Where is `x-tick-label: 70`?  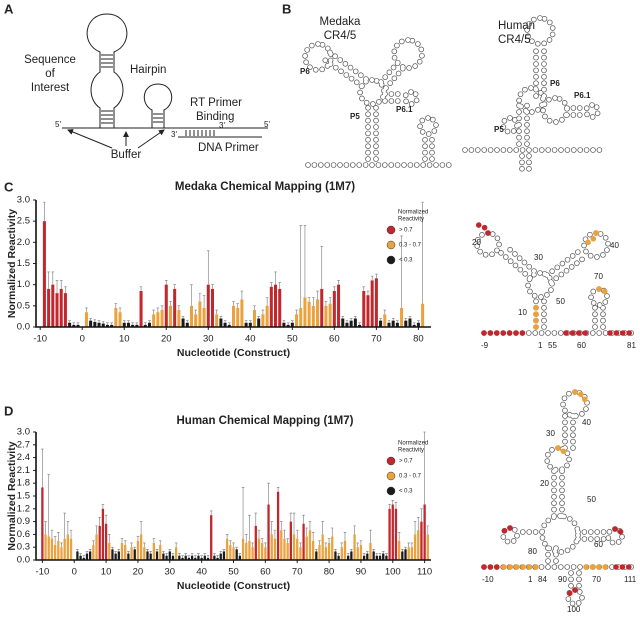
x-tick-label: 70 is located at coordinates (376, 339).